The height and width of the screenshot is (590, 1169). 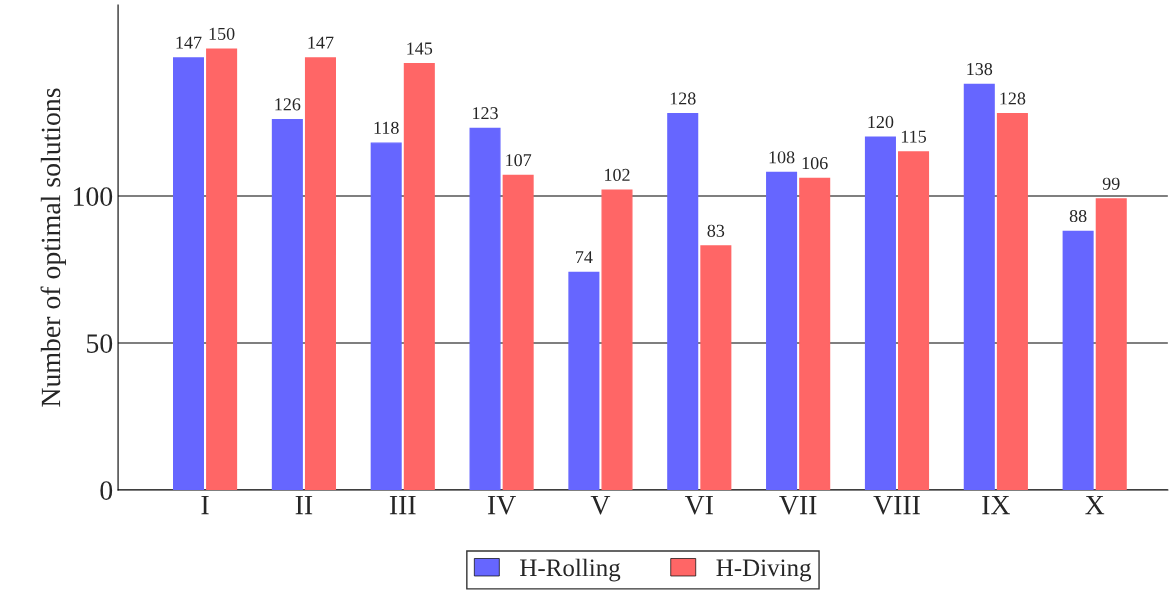 What do you see at coordinates (914, 136) in the screenshot?
I see `data-label: 115` at bounding box center [914, 136].